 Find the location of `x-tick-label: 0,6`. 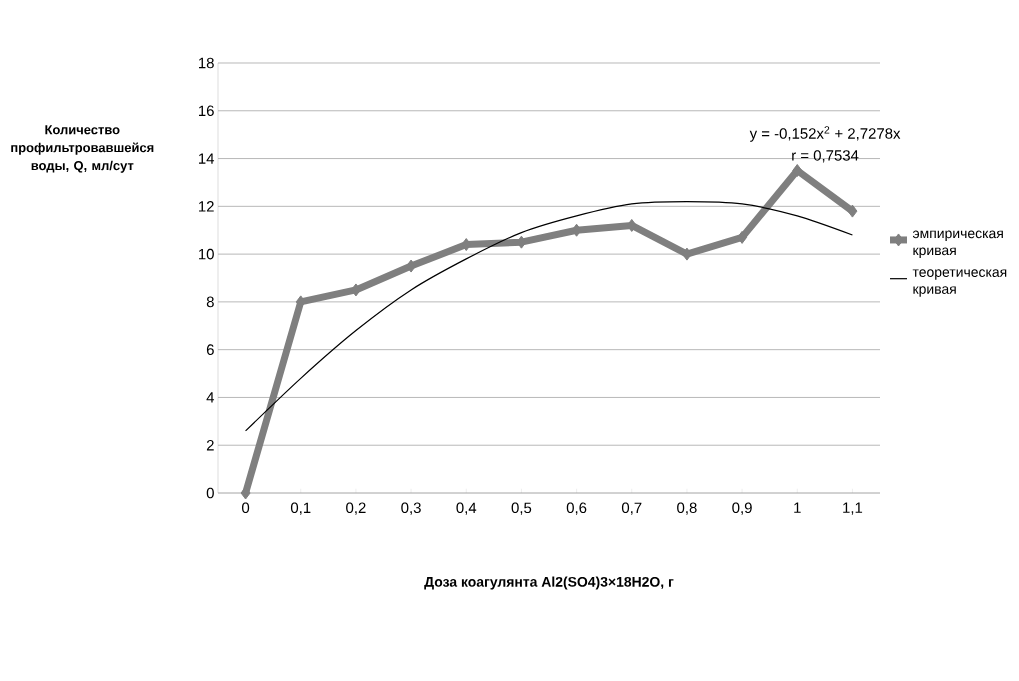

x-tick-label: 0,6 is located at coordinates (576, 508).